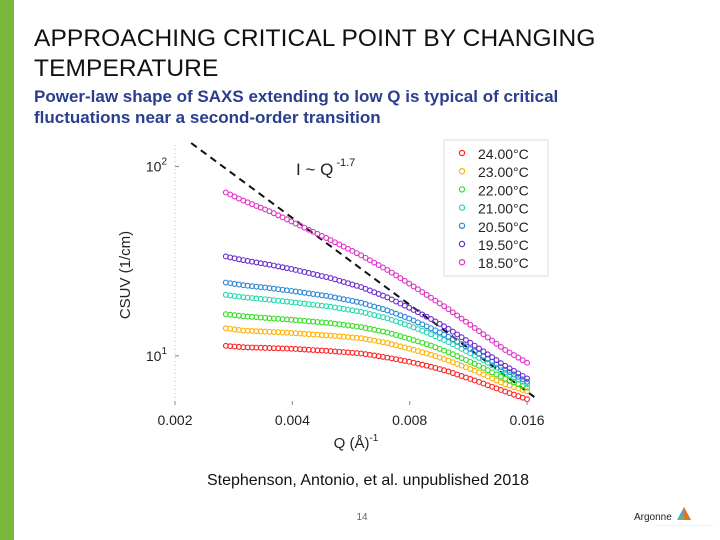 Image resolution: width=720 pixels, height=540 pixels. What do you see at coordinates (356, 442) in the screenshot?
I see `x-axis-label: Q (Å)-1` at bounding box center [356, 442].